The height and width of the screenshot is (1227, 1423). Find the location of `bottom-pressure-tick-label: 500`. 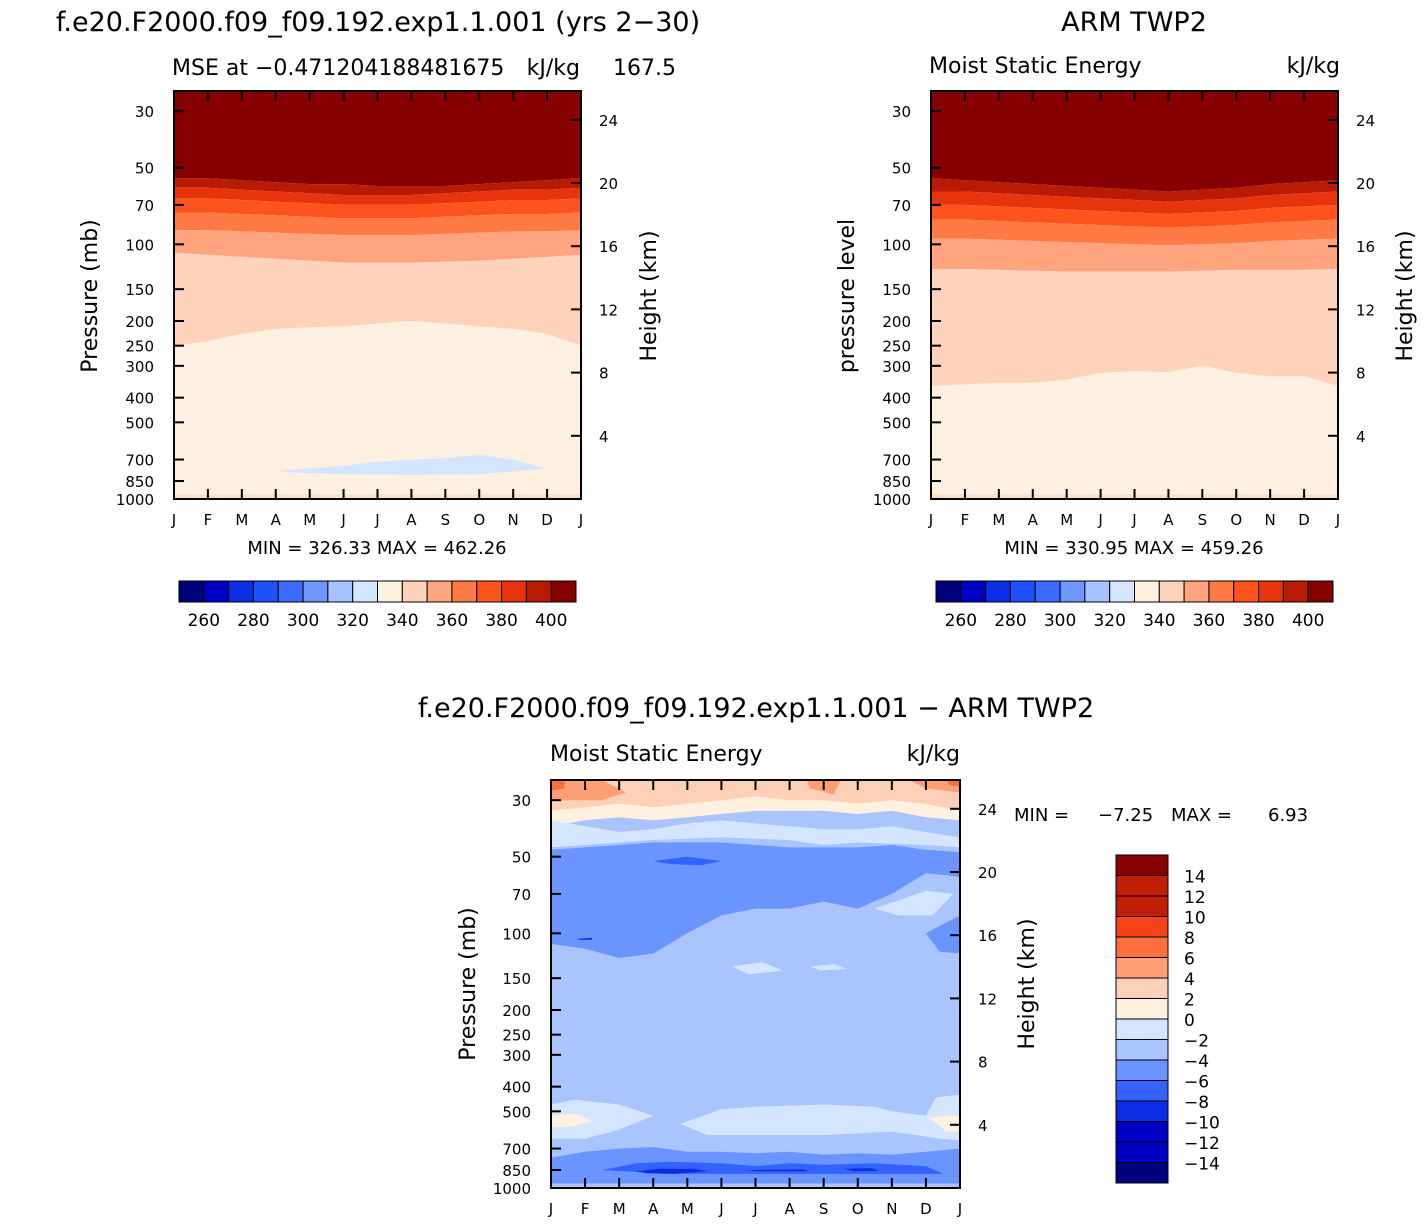

bottom-pressure-tick-label: 500 is located at coordinates (516, 1112).